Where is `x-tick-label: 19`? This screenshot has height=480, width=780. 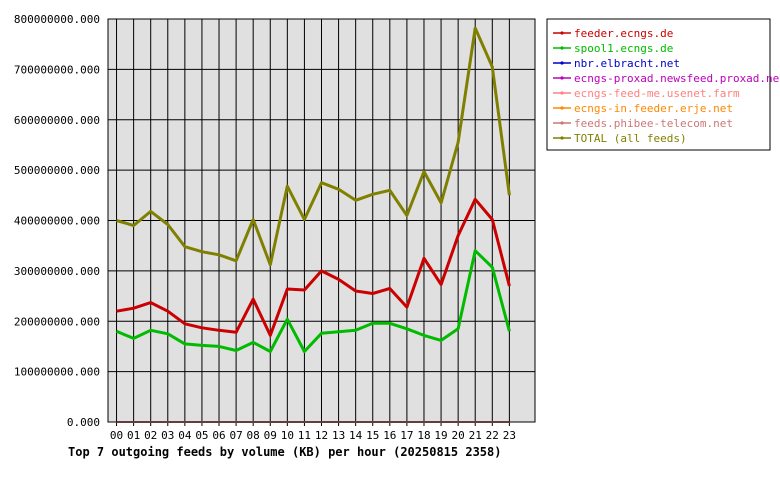 x-tick-label: 19 is located at coordinates (440, 435).